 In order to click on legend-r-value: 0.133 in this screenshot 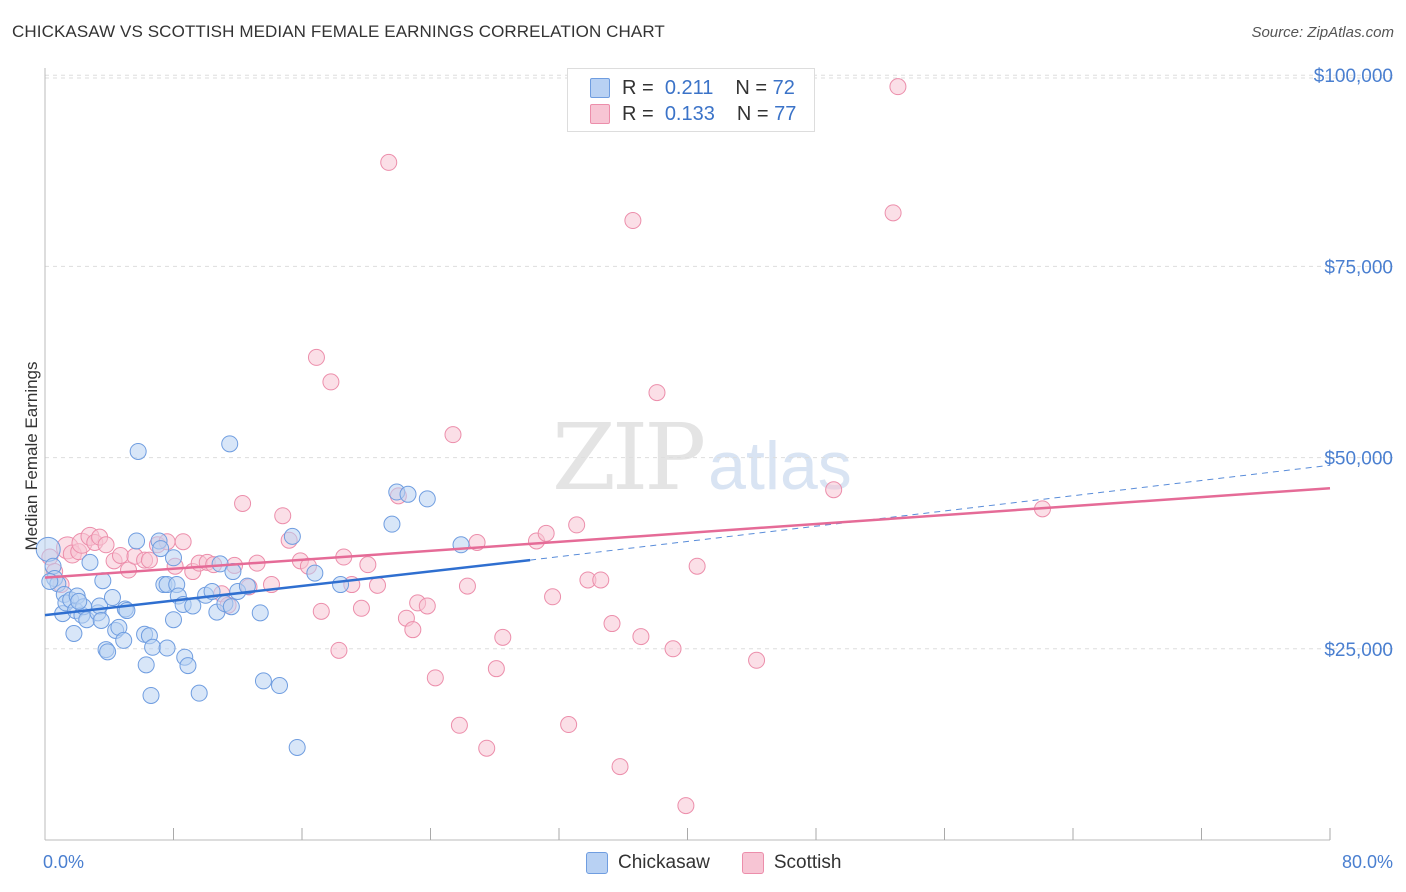, I will do `click(689, 113)`.